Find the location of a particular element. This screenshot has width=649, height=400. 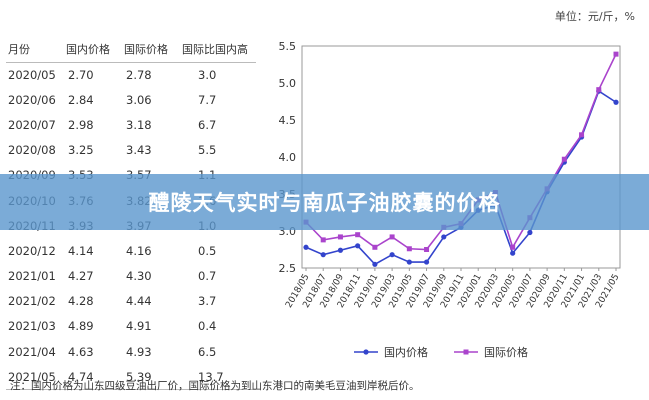

table-row: 2020/05 2.70 2.78 3.0 is located at coordinates (131, 74).